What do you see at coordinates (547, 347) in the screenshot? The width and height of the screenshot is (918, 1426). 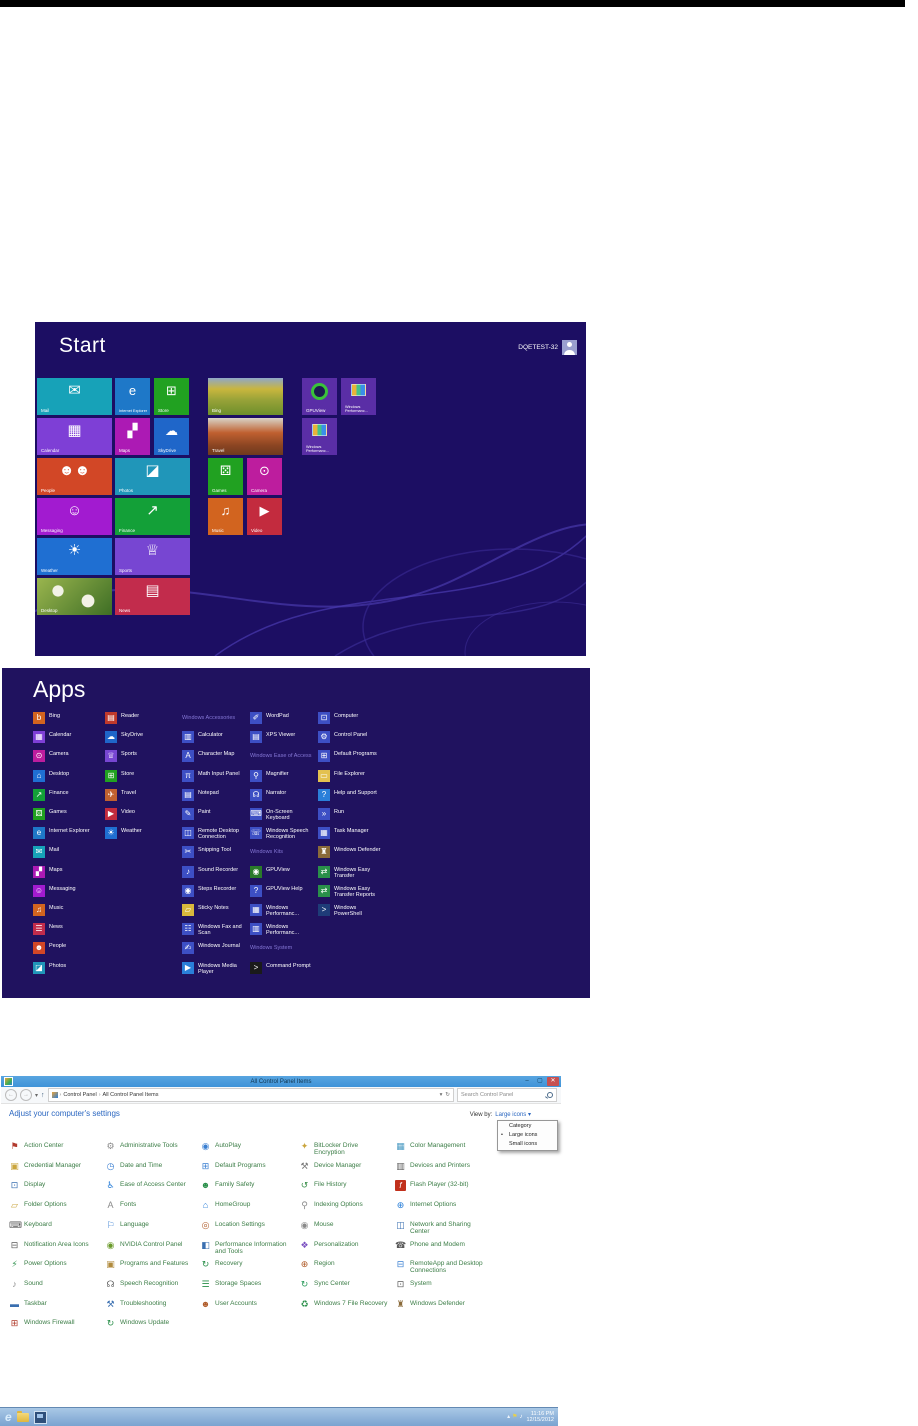 I see `user-badge: DQETEST-32` at bounding box center [547, 347].